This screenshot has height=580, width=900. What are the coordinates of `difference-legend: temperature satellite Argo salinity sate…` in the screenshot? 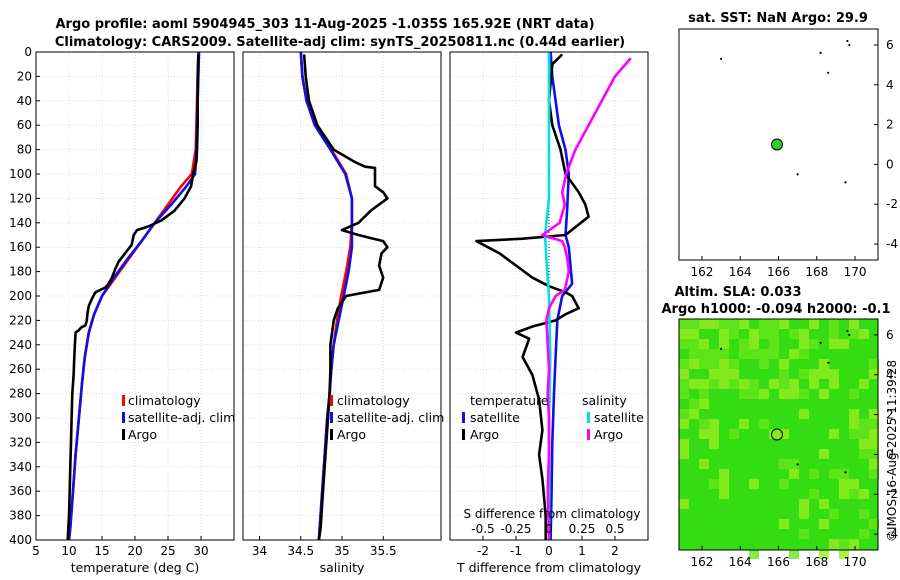 It's located at (553, 417).